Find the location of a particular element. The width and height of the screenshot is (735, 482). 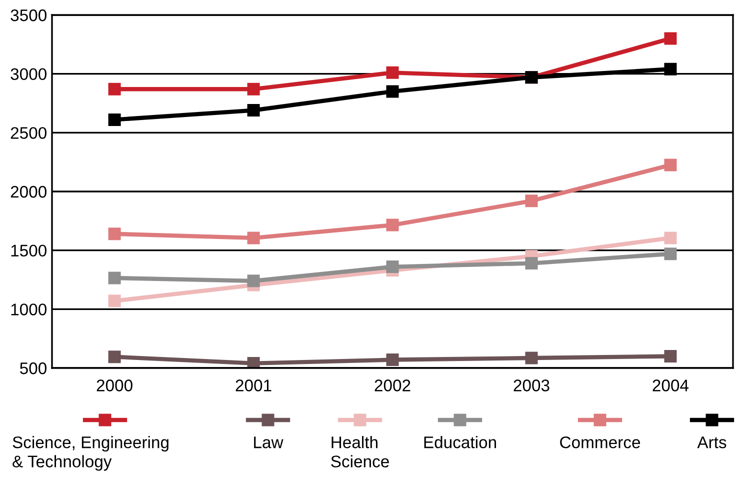

y-tick-label: 1500 is located at coordinates (28, 250).